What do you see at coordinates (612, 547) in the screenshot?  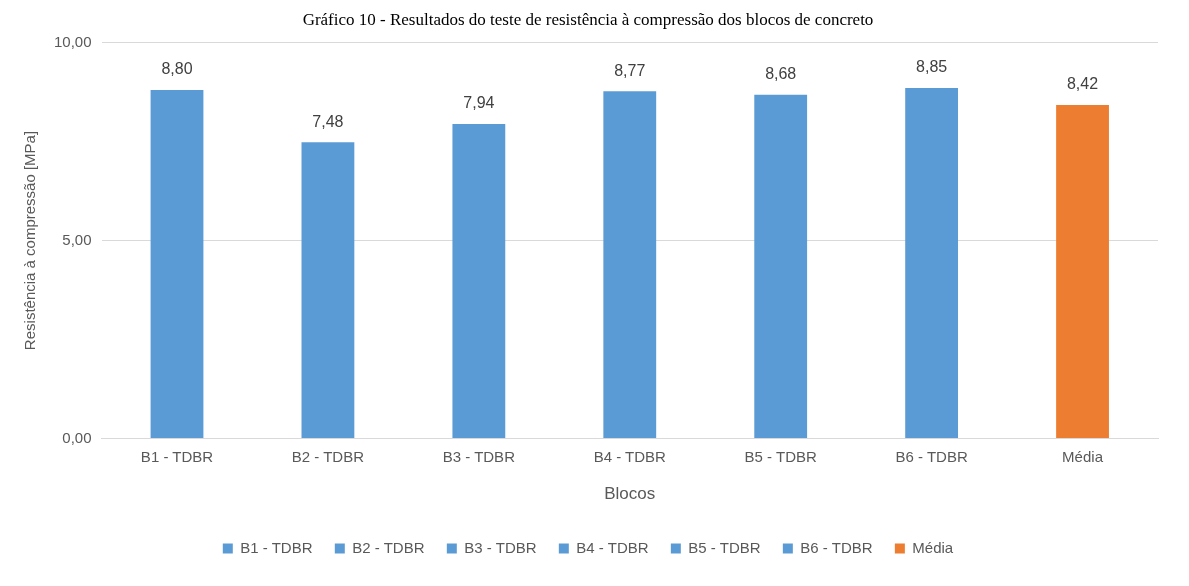 I see `legend-label: B4 - TDBR` at bounding box center [612, 547].